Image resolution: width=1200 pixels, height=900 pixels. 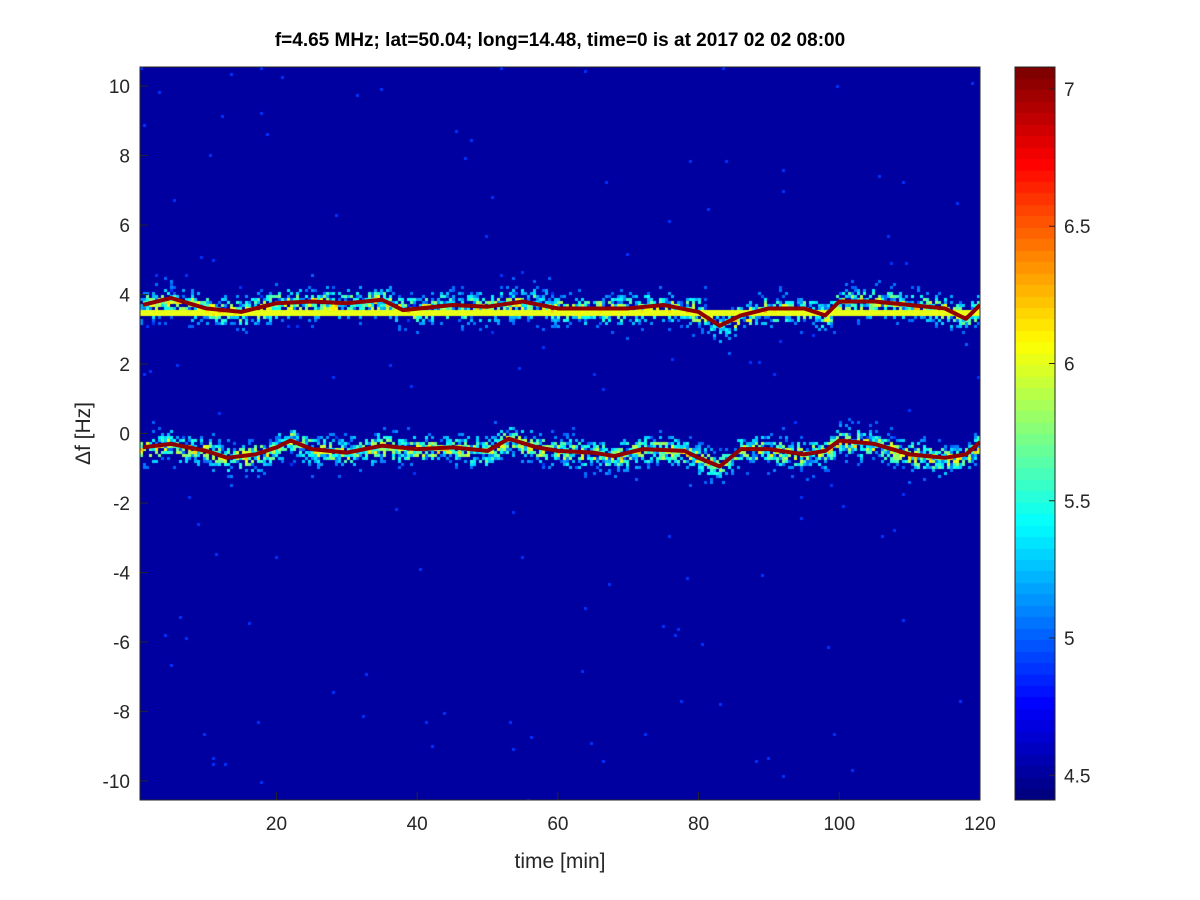 I want to click on colorbar-tick-label: 5, so click(x=1069, y=639).